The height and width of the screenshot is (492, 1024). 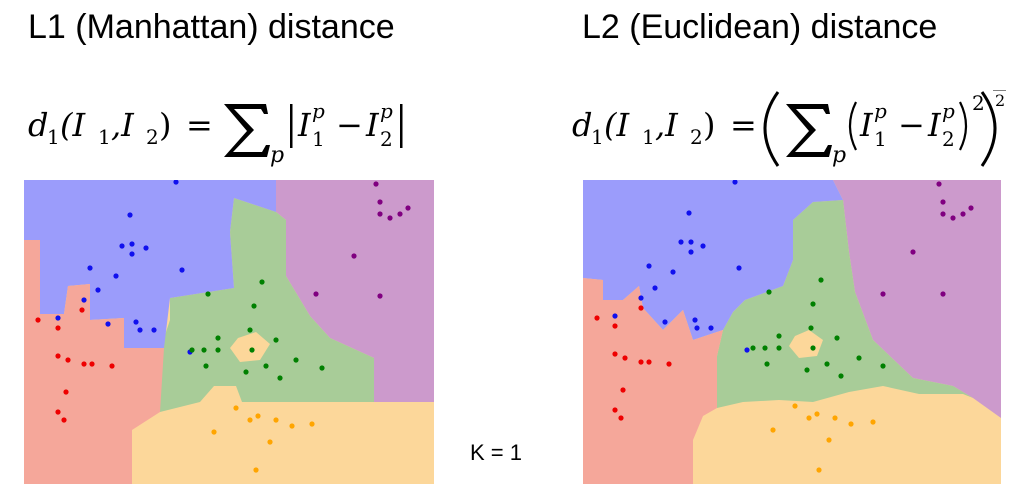 I want to click on l2-big-right-paren-icon, so click(x=988, y=129).